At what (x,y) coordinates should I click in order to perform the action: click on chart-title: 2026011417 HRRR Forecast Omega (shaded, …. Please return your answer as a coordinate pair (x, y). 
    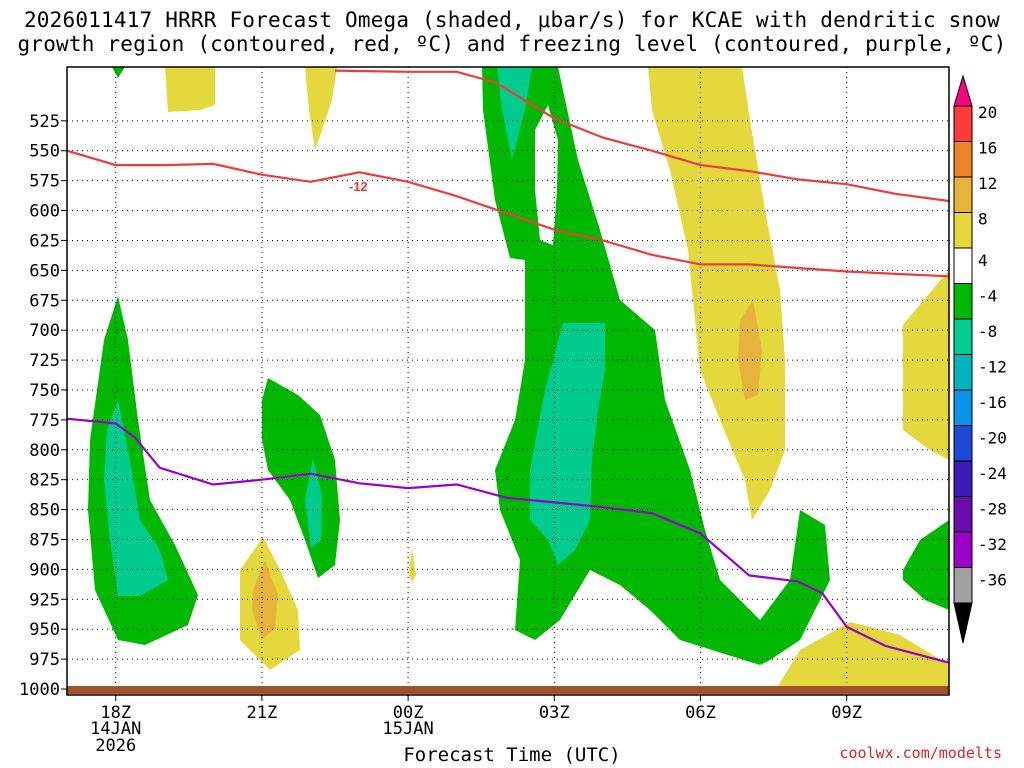
    Looking at the image, I should click on (512, 32).